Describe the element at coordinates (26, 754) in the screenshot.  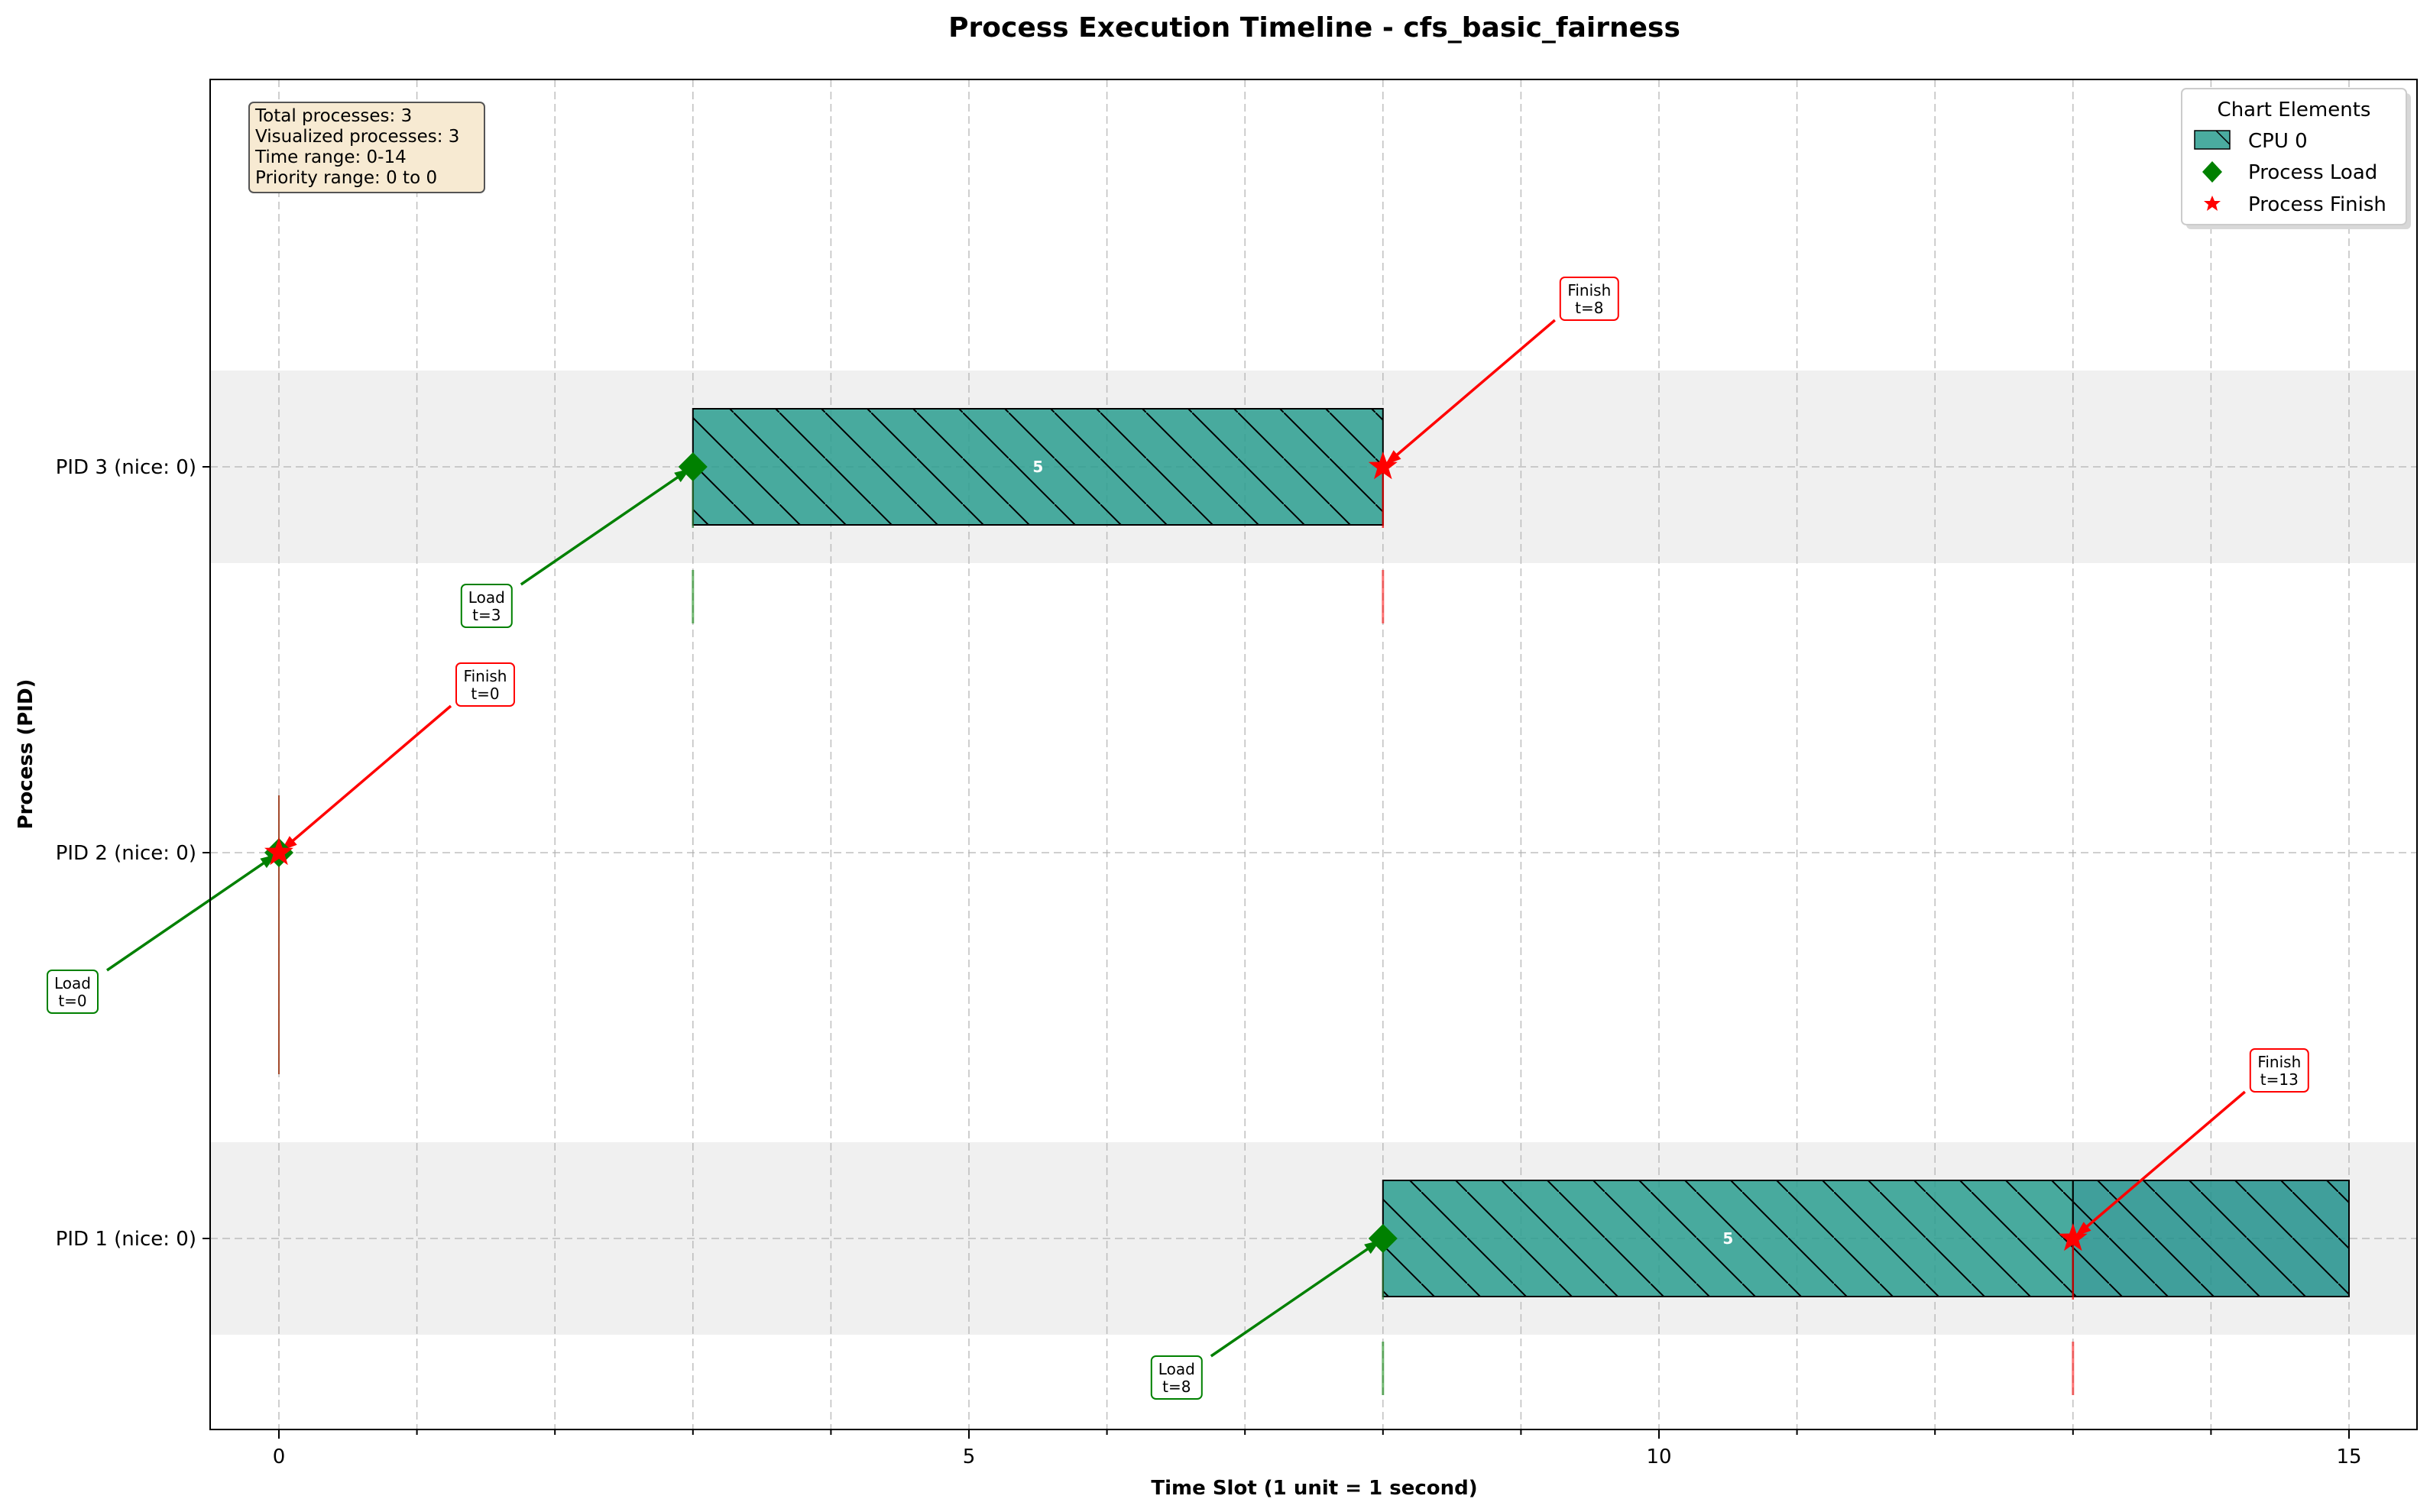
I see `y-axis-label: Process (PID)` at that location.